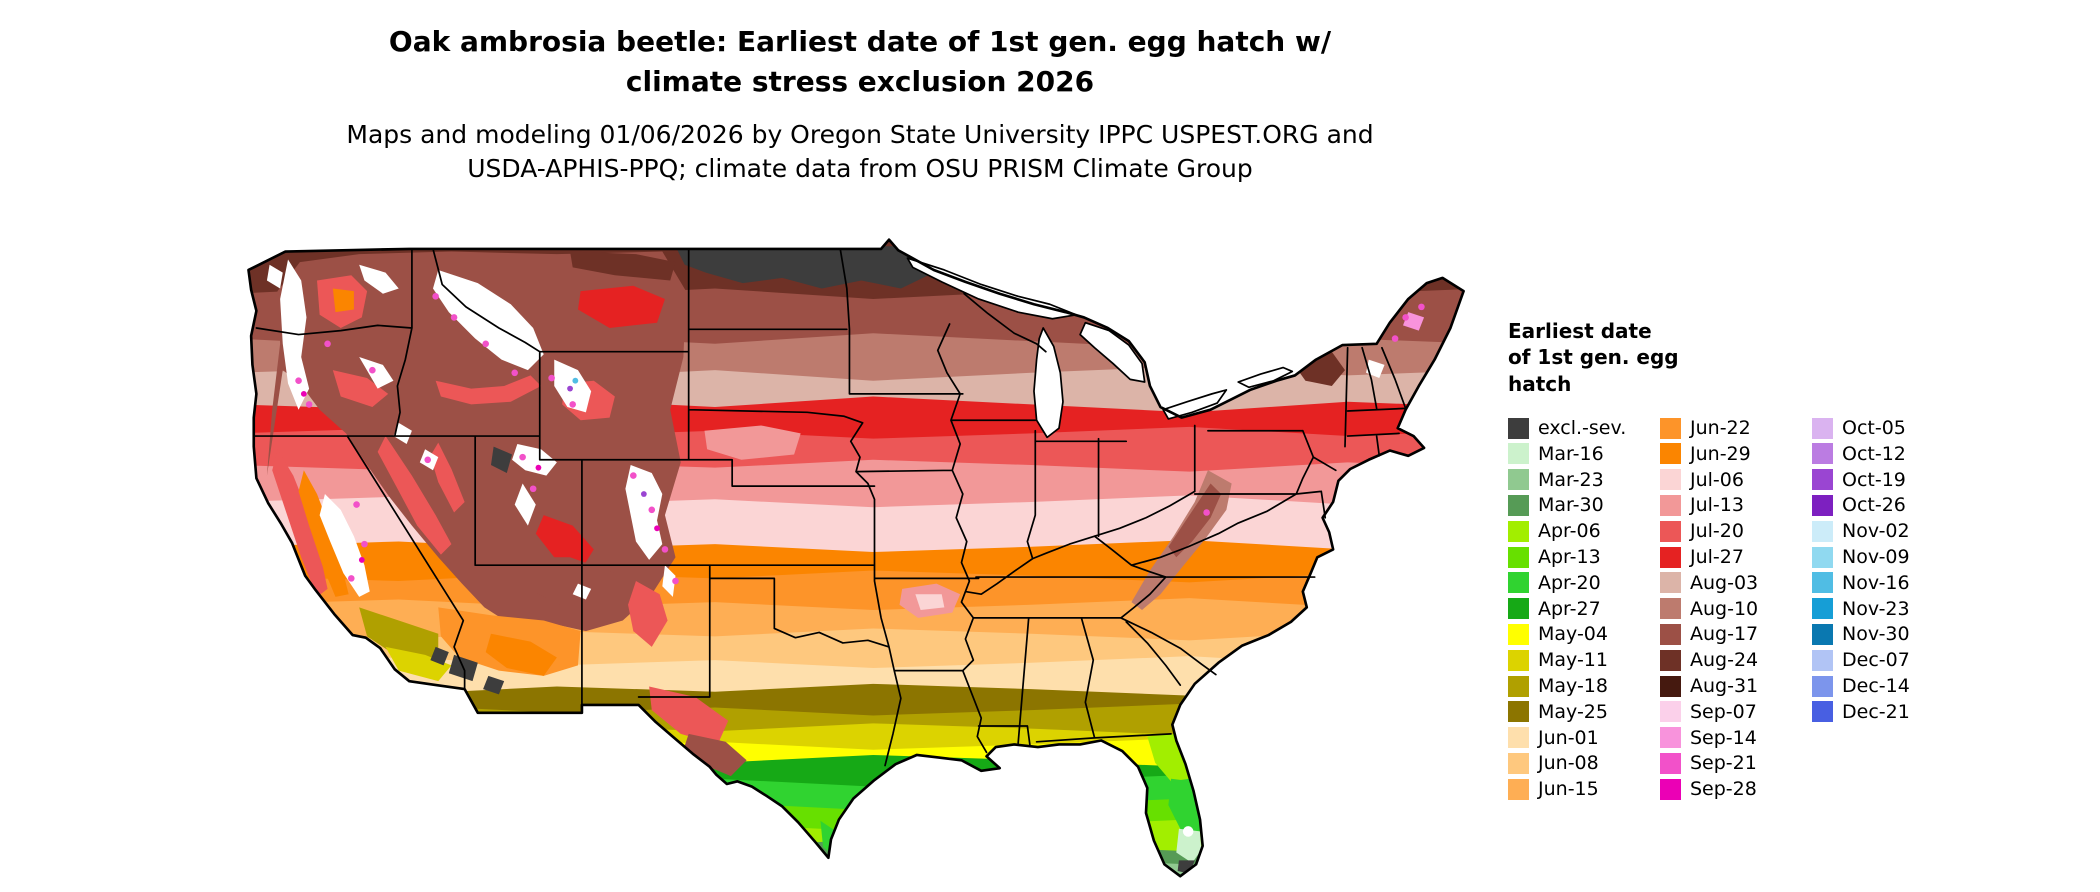  I want to click on legend-label: Jun-22, so click(1720, 428).